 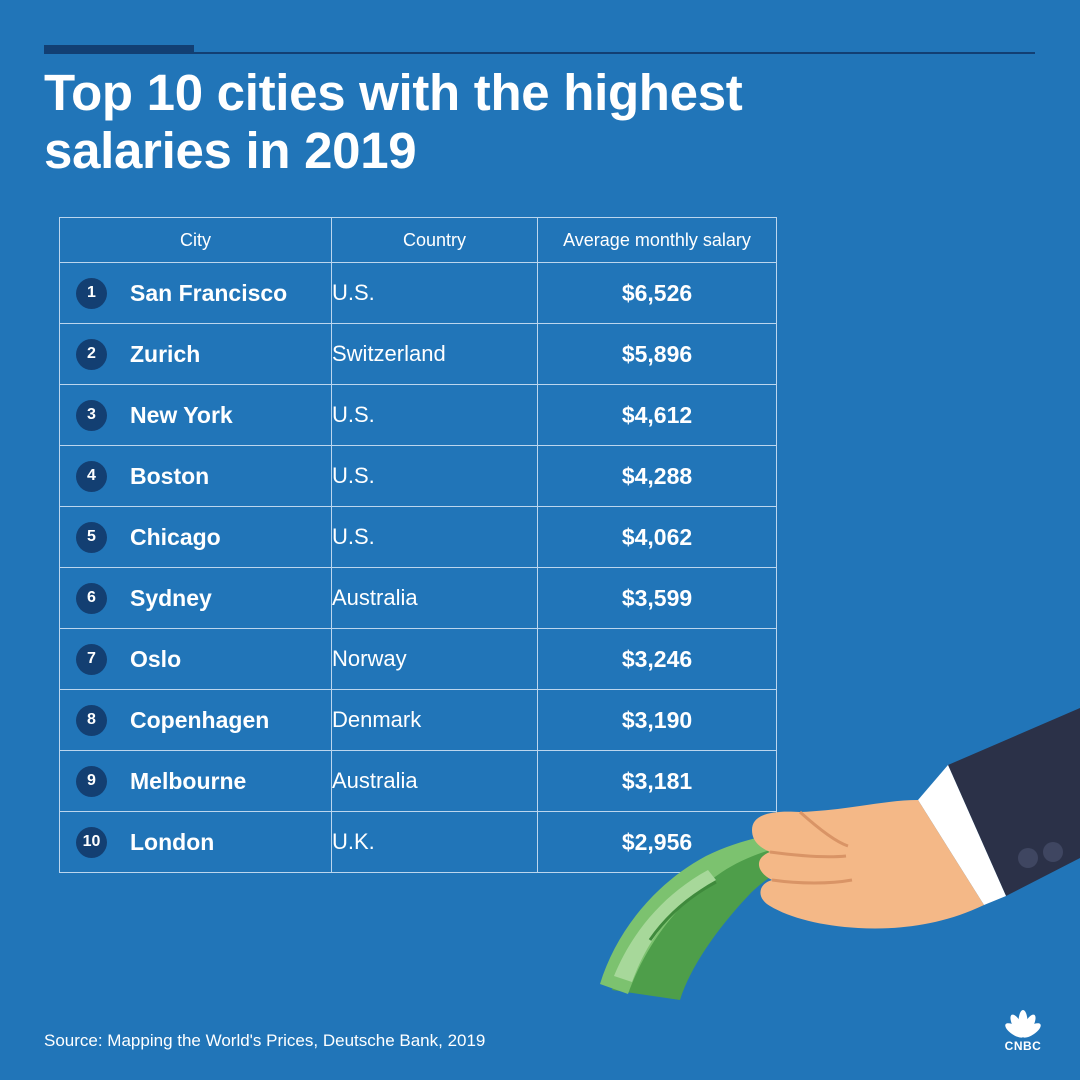 I want to click on salary-cell: $4,612, so click(x=657, y=415).